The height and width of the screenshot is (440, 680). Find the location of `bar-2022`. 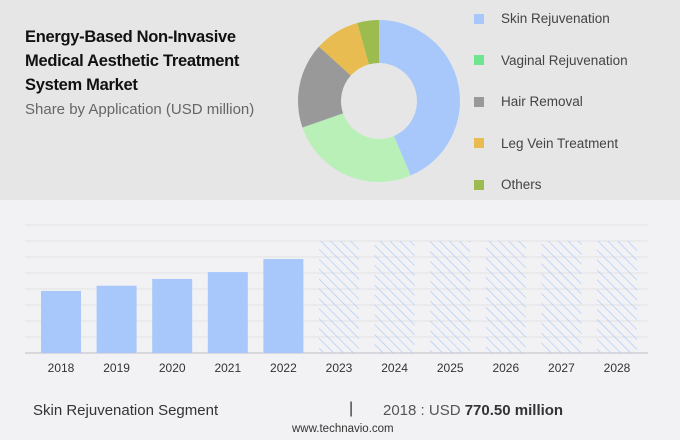

bar-2022 is located at coordinates (283, 306).